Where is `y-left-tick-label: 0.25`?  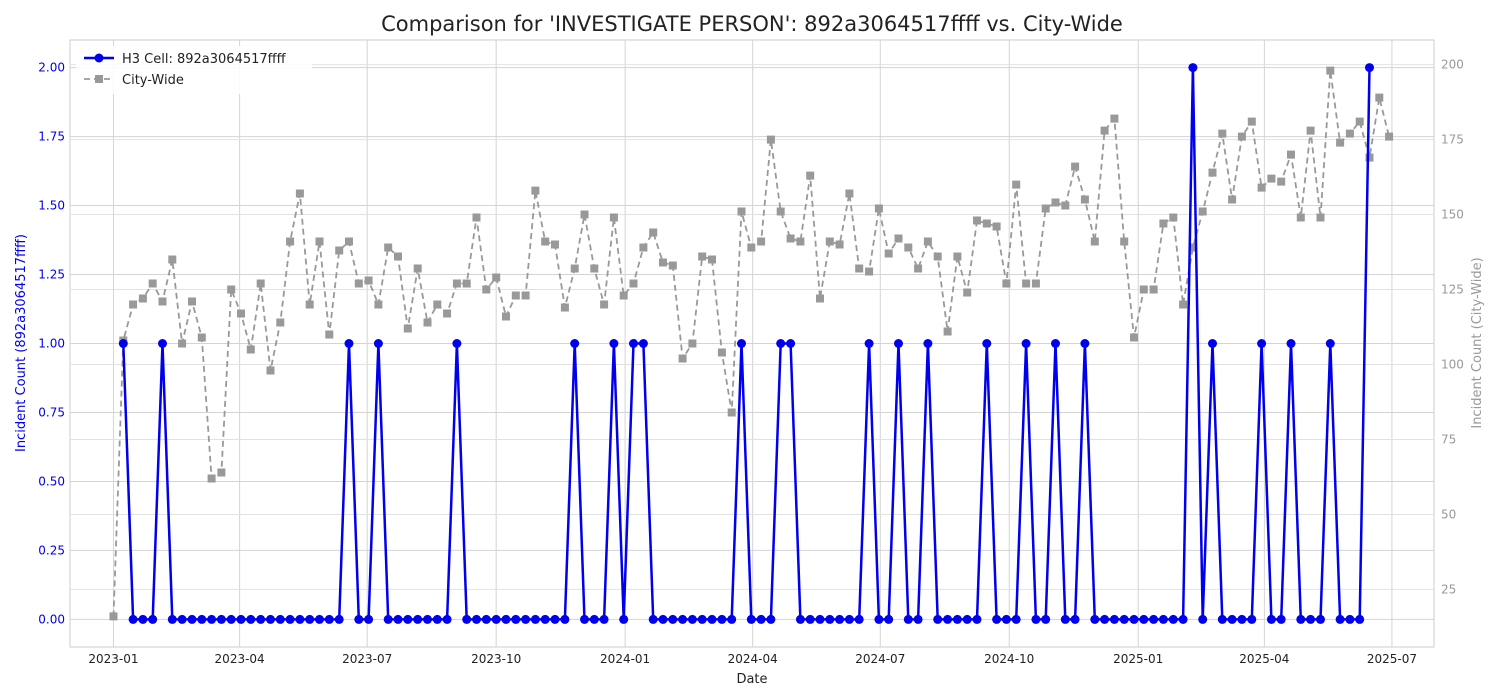 y-left-tick-label: 0.25 is located at coordinates (51, 550).